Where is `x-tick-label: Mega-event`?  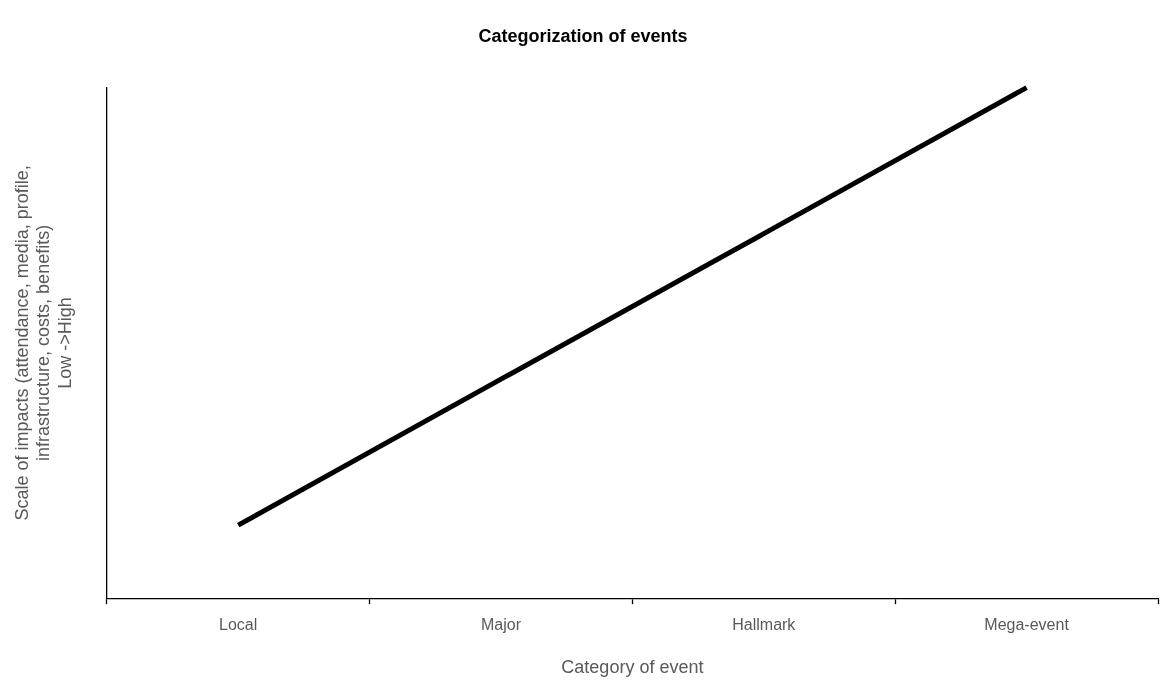
x-tick-label: Mega-event is located at coordinates (1027, 625).